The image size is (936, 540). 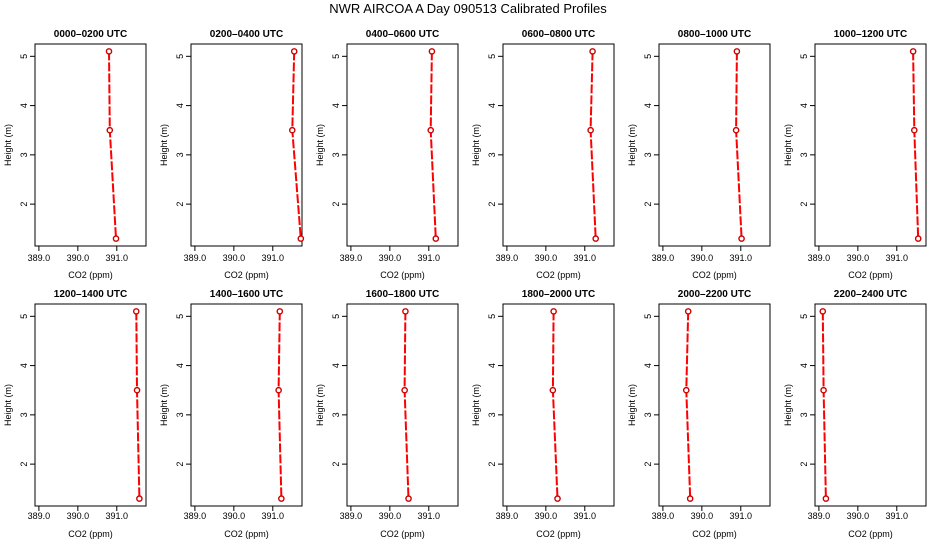 What do you see at coordinates (558, 34) in the screenshot?
I see `panel-title: 0600–0800 UTC` at bounding box center [558, 34].